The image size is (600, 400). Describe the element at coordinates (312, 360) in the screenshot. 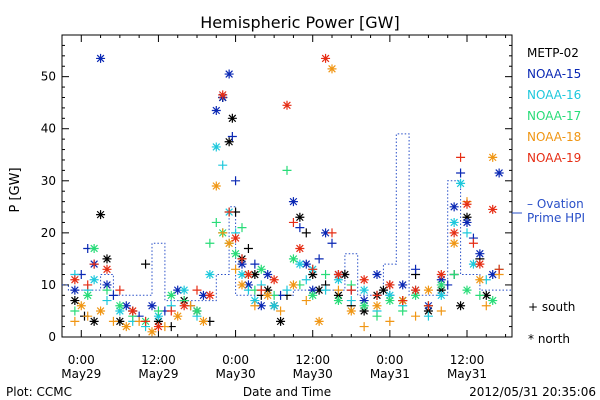

I see `x-tick-time-label: 12:00` at that location.